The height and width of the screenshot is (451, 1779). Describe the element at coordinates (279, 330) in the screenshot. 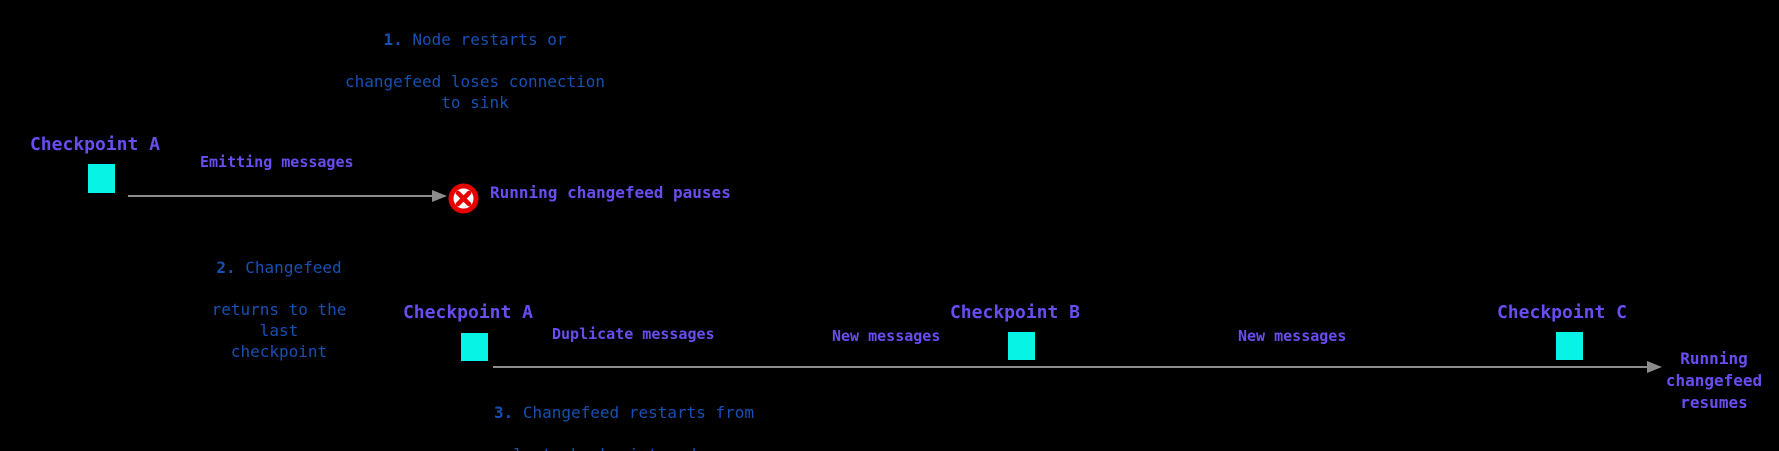

I see `step2-rest: returns to the last checkpoint` at that location.